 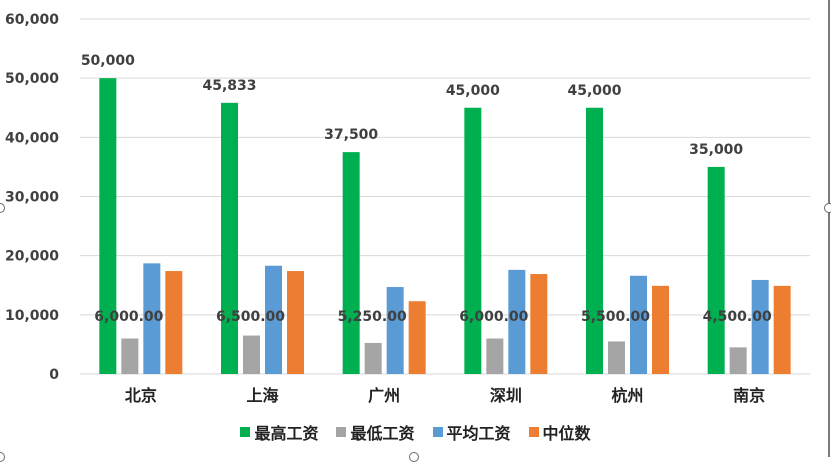 What do you see at coordinates (108, 61) in the screenshot?
I see `data-label: 50,000` at bounding box center [108, 61].